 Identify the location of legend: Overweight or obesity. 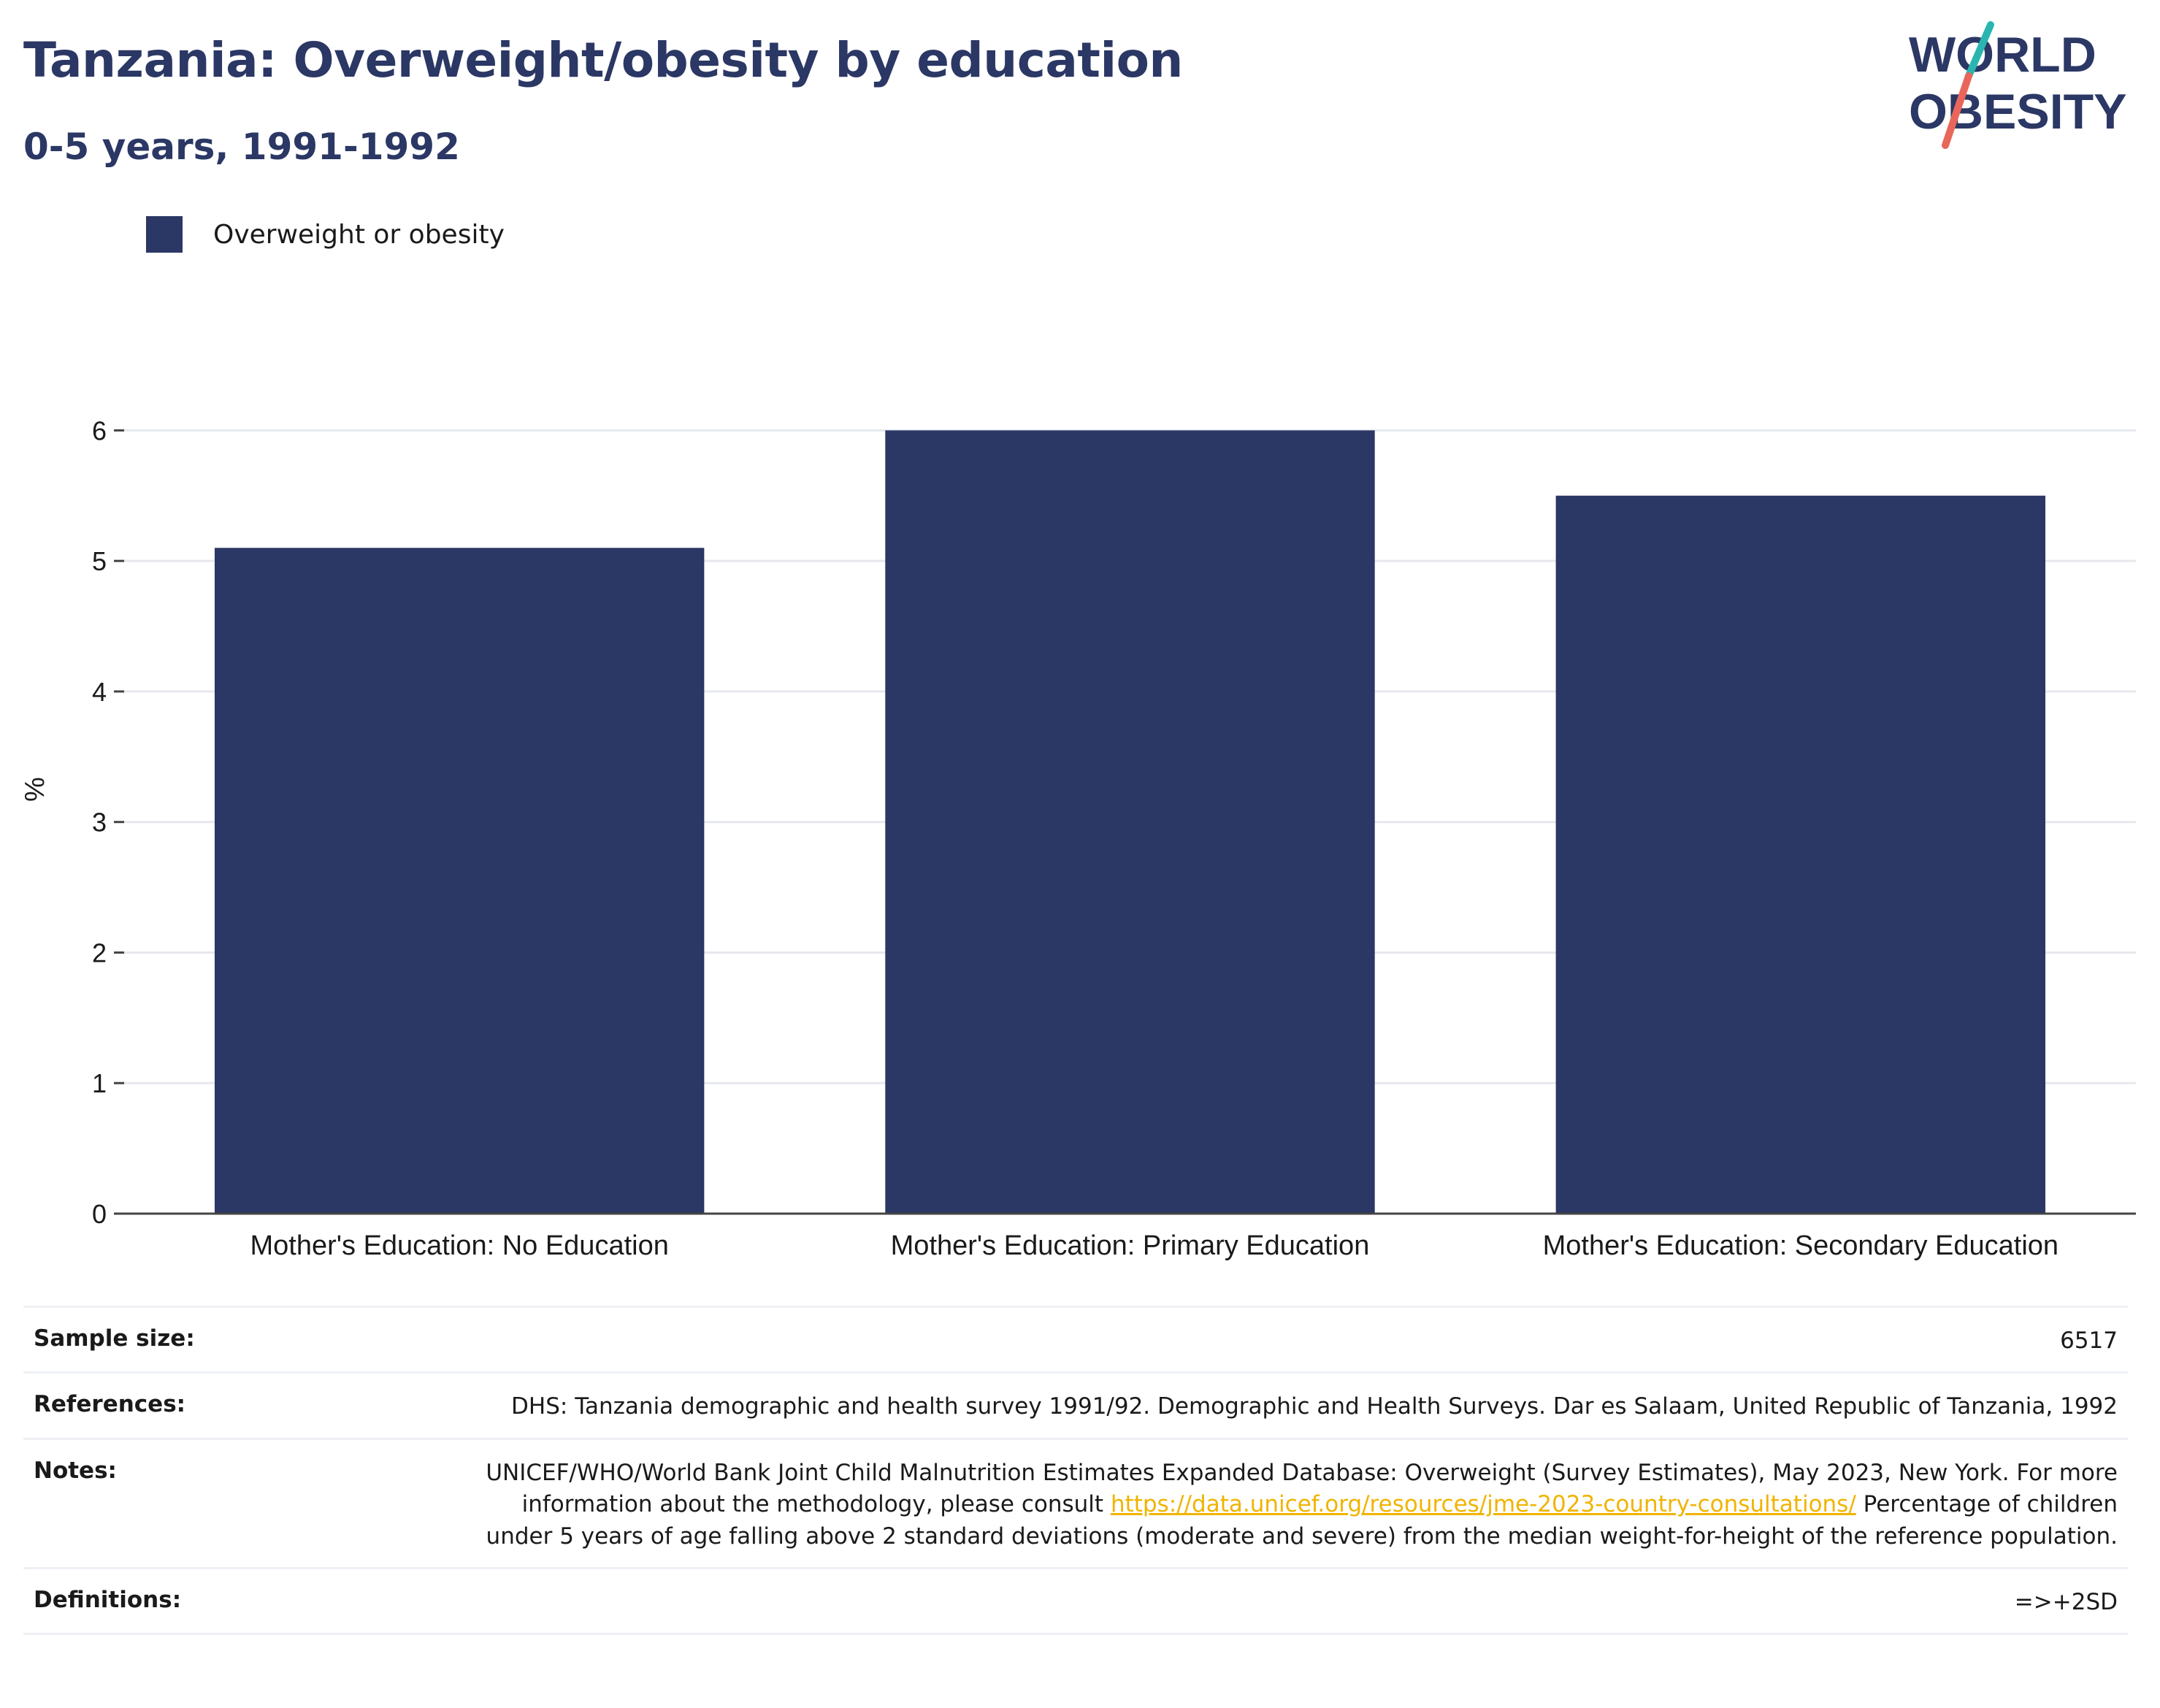
(325, 234).